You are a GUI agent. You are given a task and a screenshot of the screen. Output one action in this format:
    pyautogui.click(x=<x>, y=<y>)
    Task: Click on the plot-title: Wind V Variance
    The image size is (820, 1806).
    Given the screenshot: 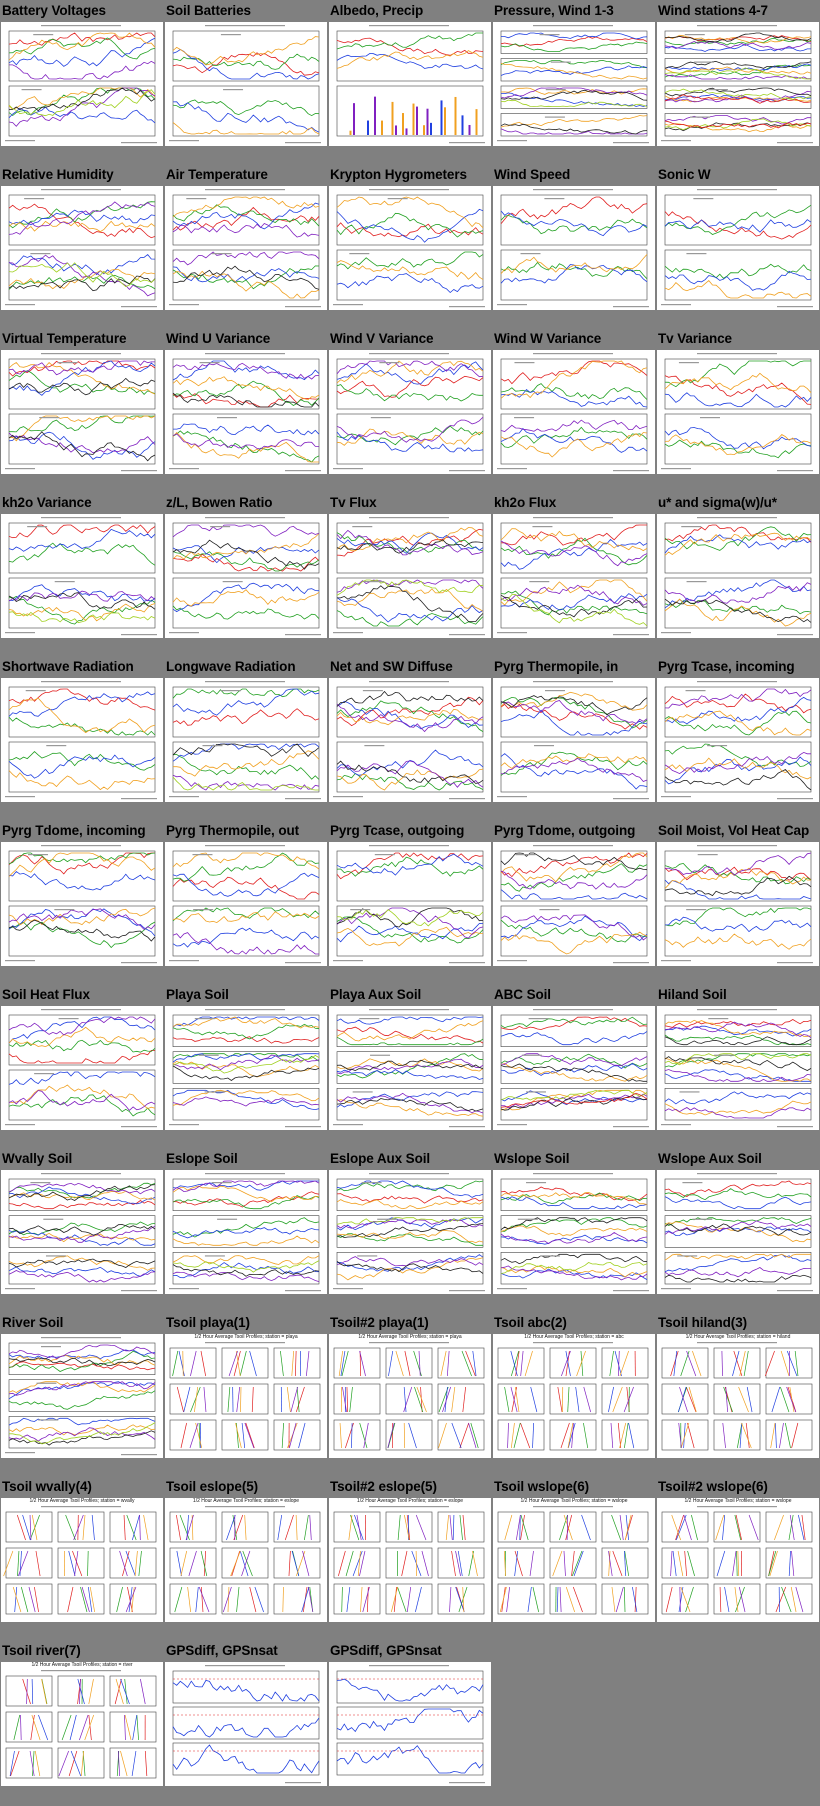 What is the action you would take?
    pyautogui.click(x=411, y=339)
    